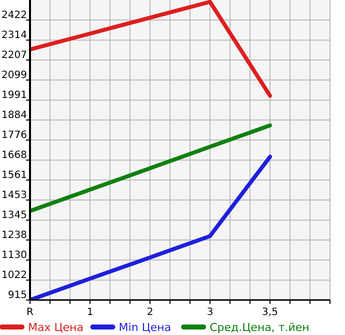  What do you see at coordinates (14, 216) in the screenshot?
I see `y-tick-label: 1345` at bounding box center [14, 216].